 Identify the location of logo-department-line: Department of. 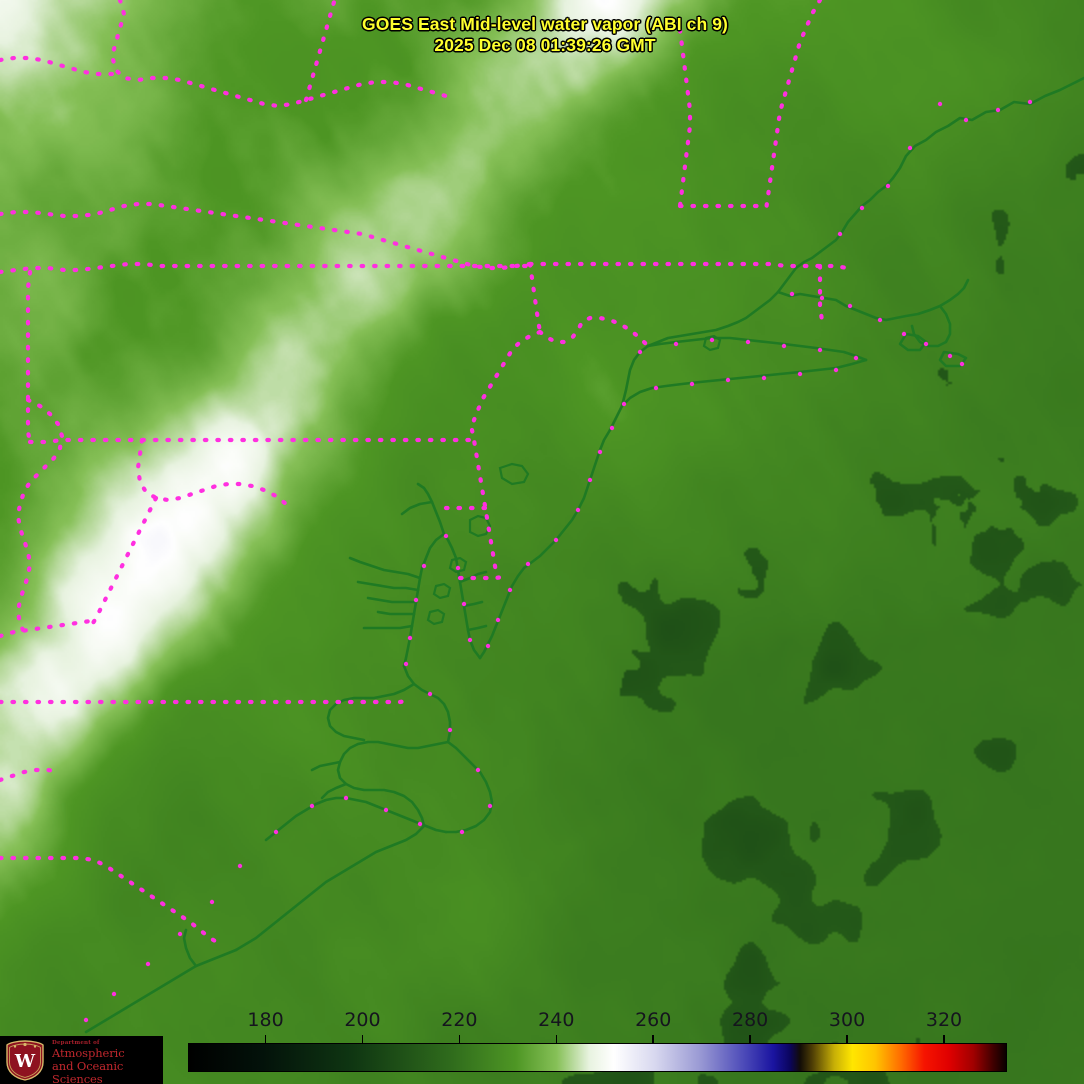
(76, 1043).